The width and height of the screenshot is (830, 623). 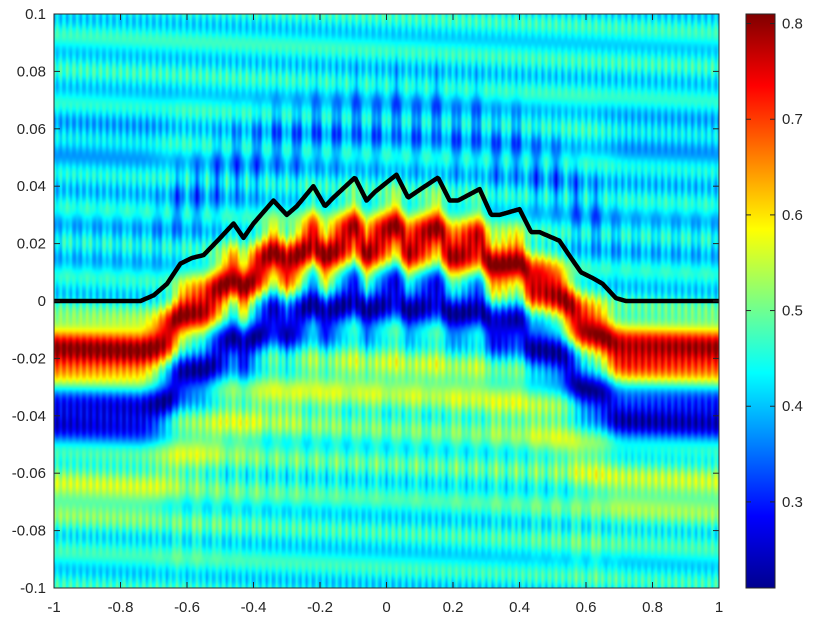 What do you see at coordinates (29, 416) in the screenshot?
I see `y-tick-label: -0.04` at bounding box center [29, 416].